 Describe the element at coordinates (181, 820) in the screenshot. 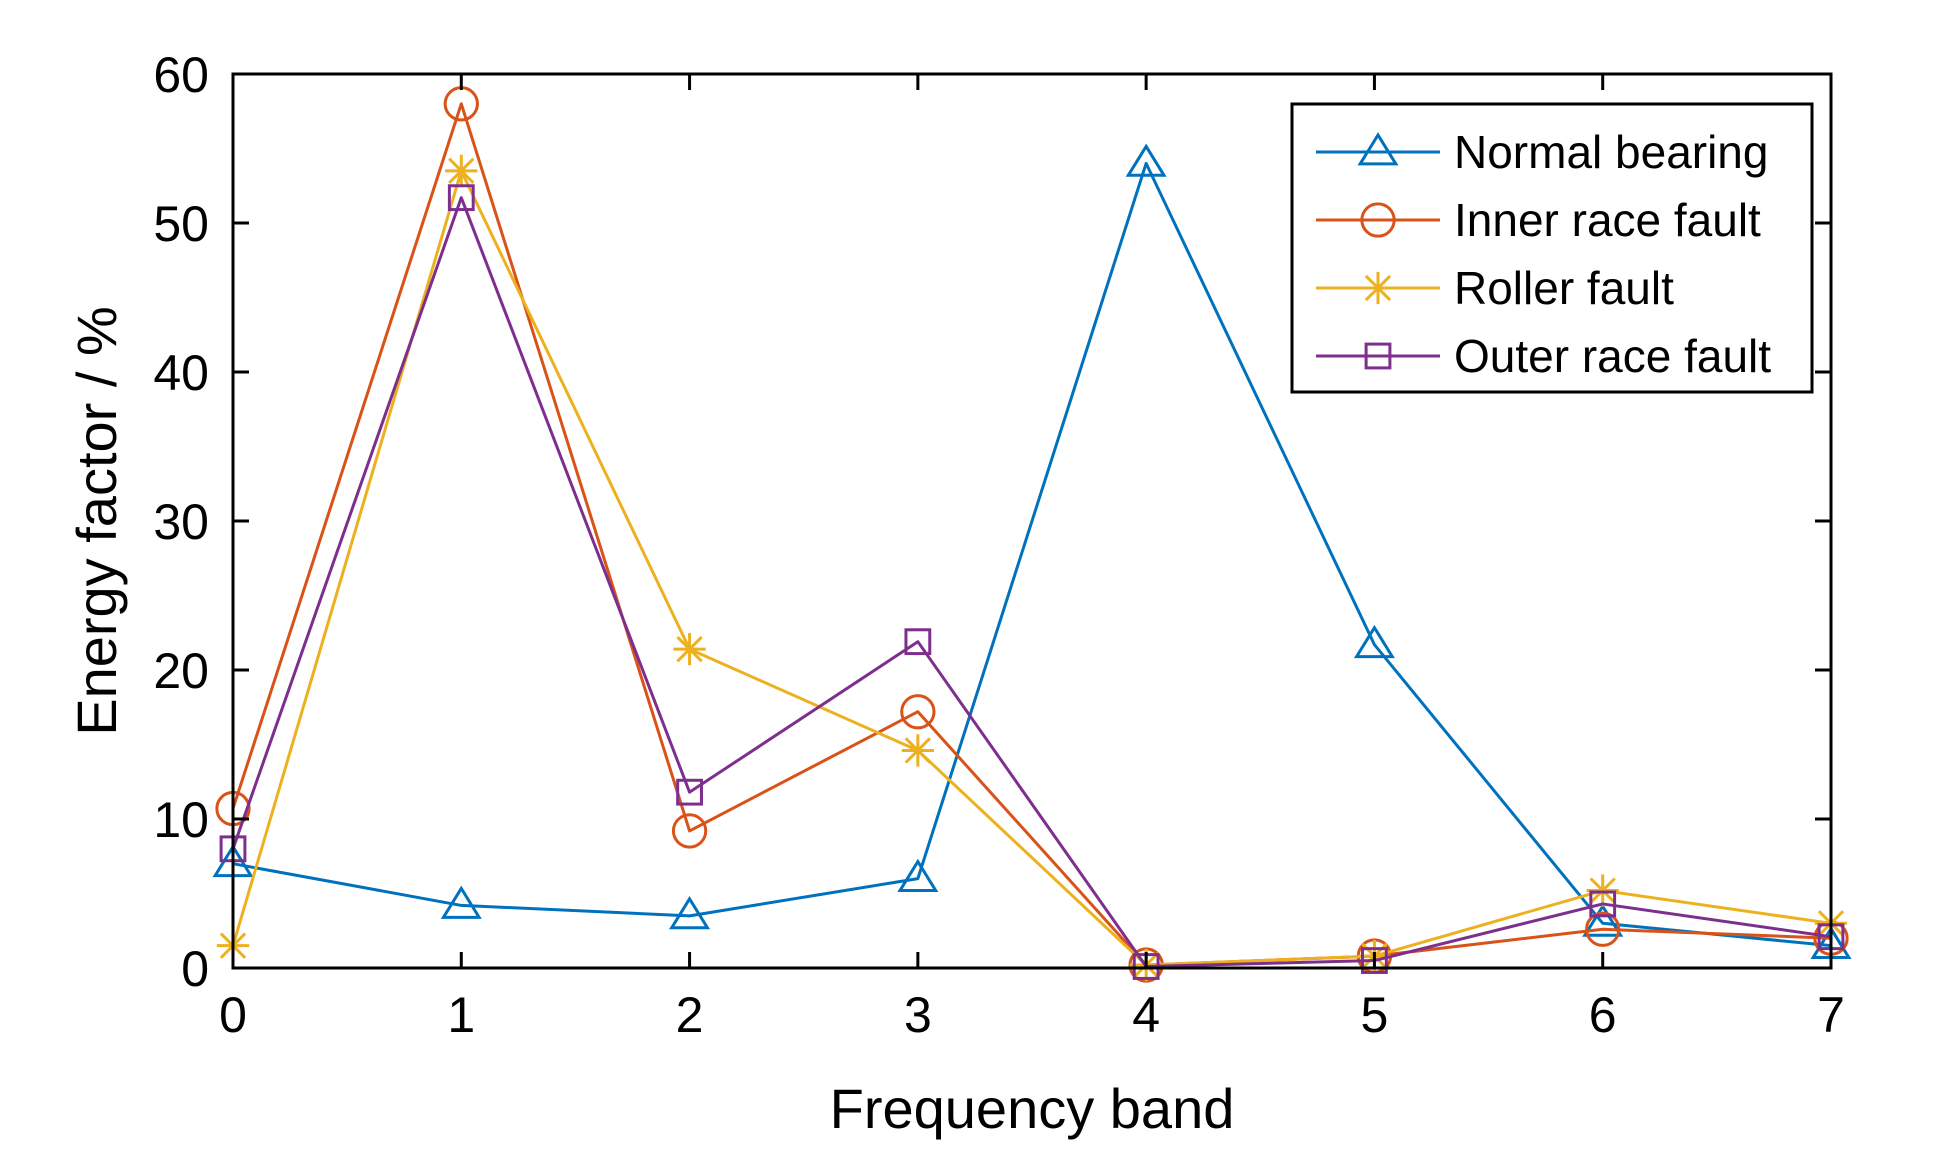

I see `y-tick-label: 10` at that location.